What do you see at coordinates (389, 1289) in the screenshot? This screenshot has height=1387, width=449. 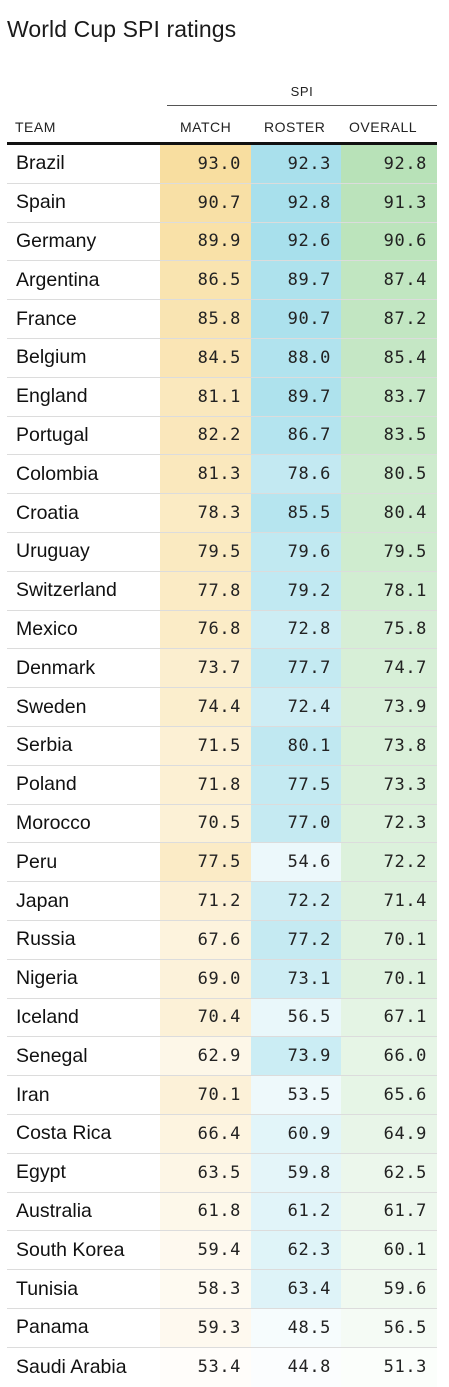 I see `overall-cell: 59.6` at bounding box center [389, 1289].